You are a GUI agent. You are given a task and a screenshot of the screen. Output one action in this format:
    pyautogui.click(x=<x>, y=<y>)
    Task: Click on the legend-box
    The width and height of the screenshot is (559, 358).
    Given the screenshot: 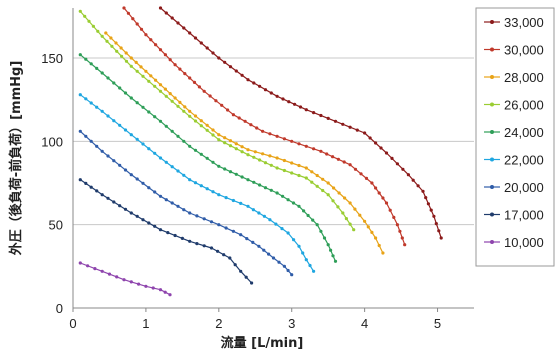 What is the action you would take?
    pyautogui.click(x=515, y=137)
    